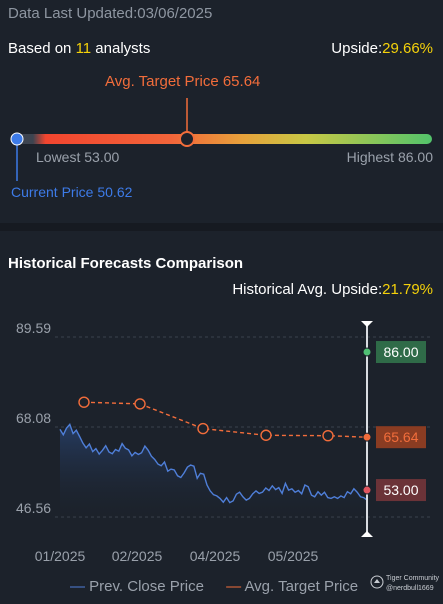 The height and width of the screenshot is (604, 443). What do you see at coordinates (389, 157) in the screenshot?
I see `highest-label: Highest 86.00` at bounding box center [389, 157].